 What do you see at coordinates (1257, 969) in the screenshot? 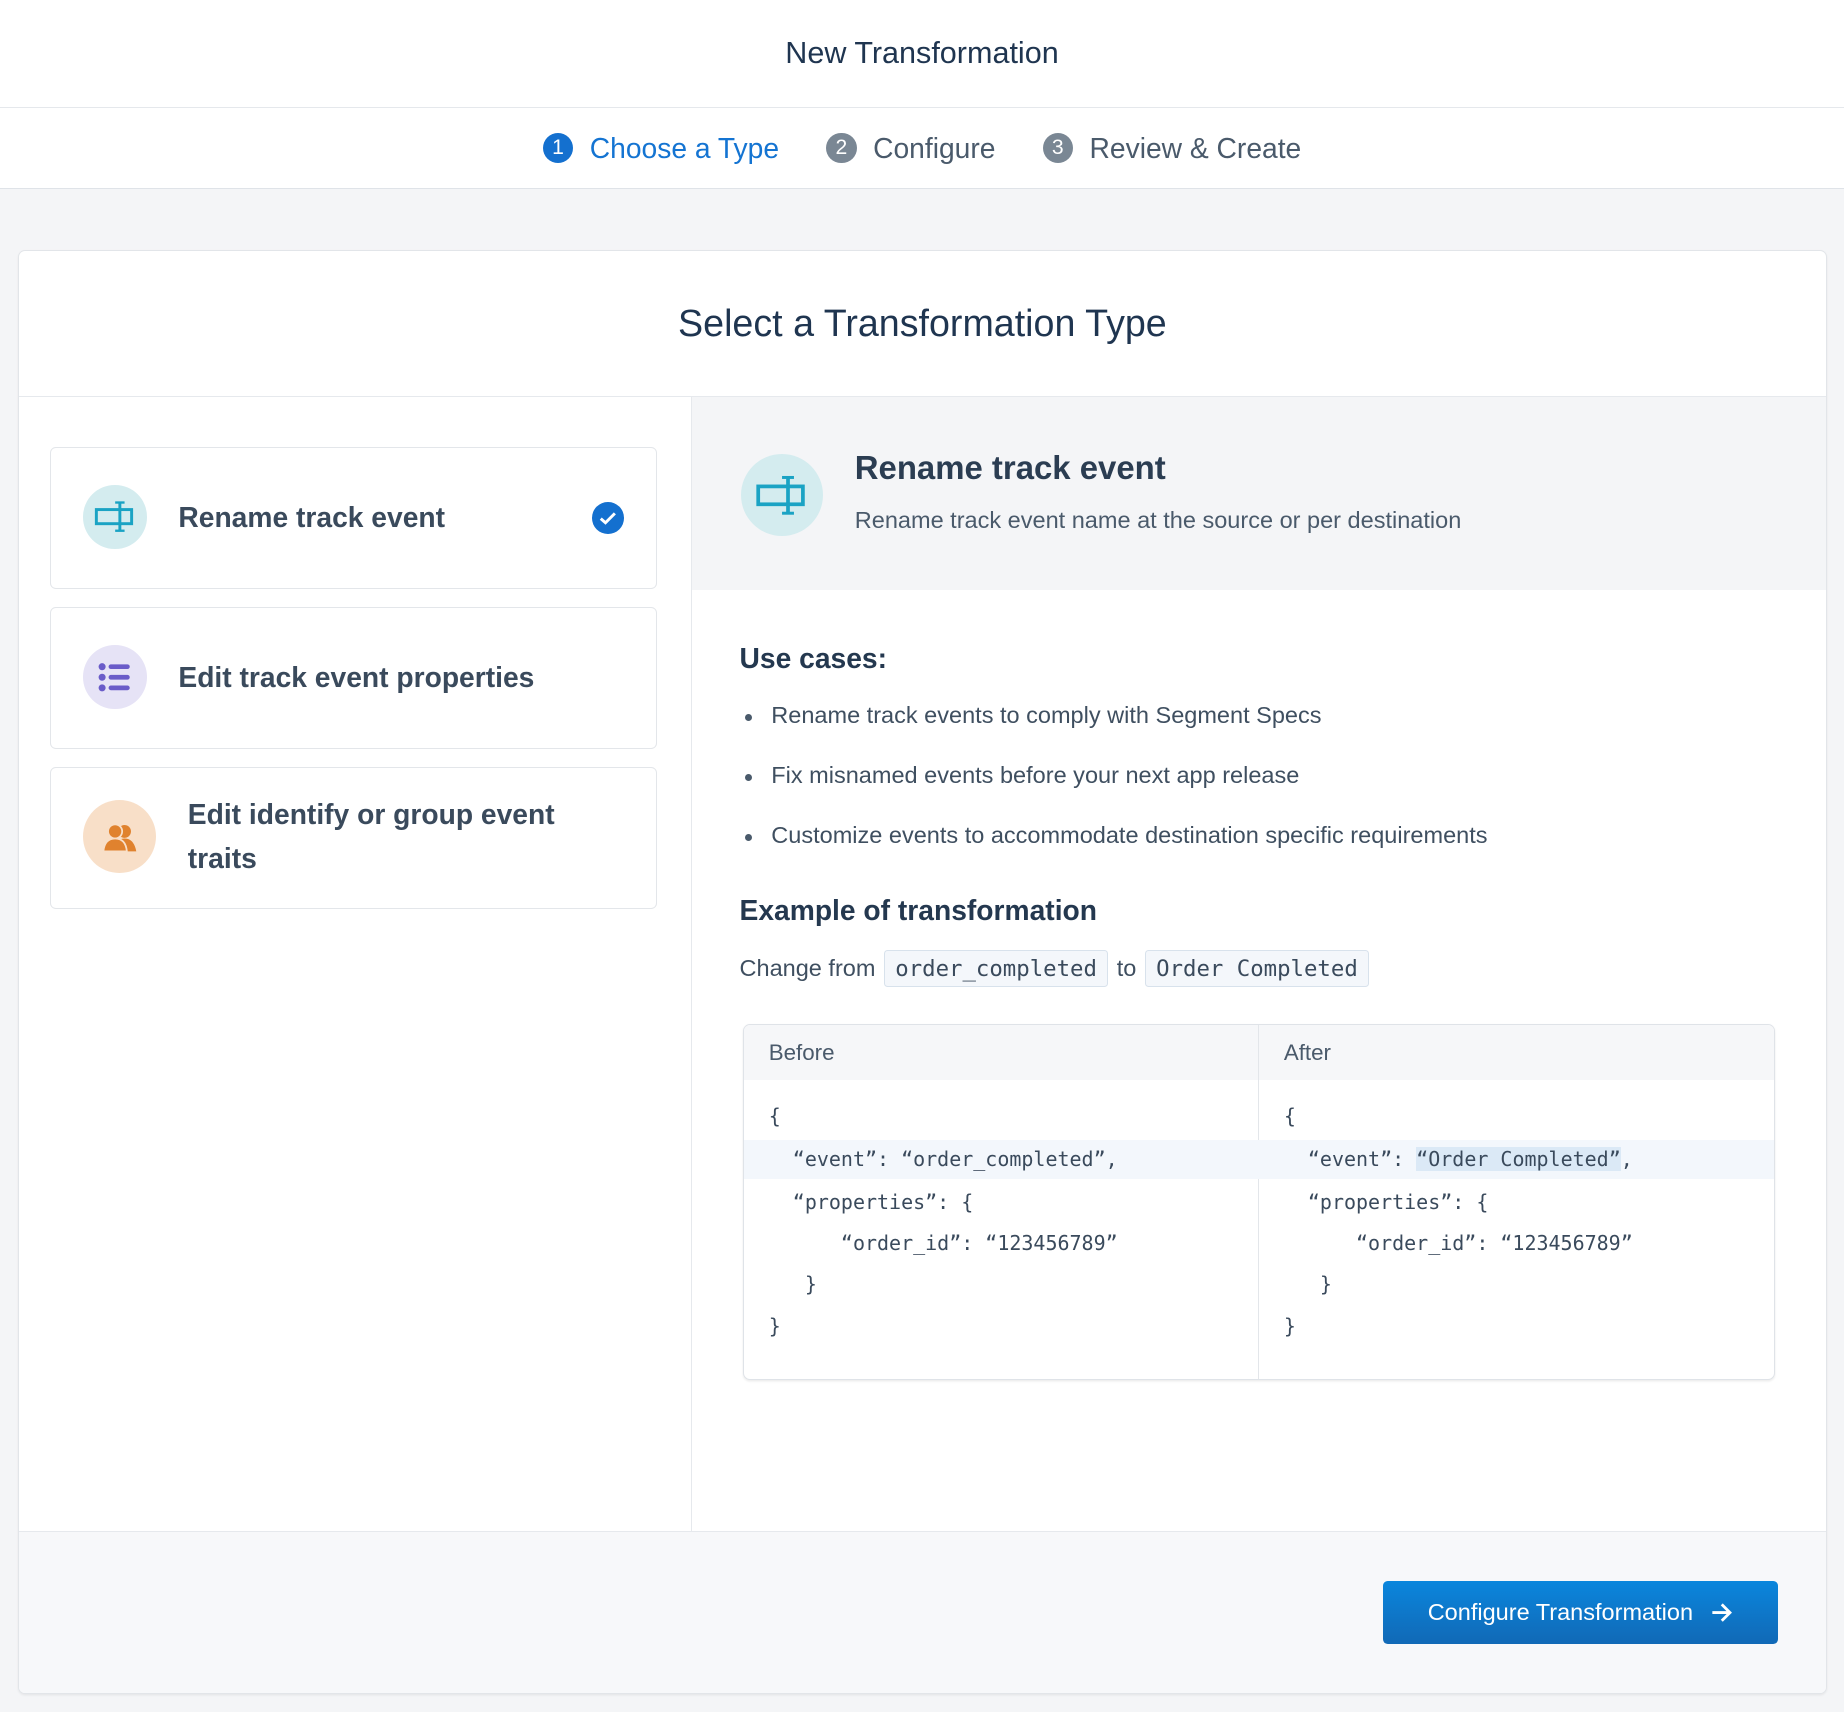
I see `to-value-chip: Order Completed` at bounding box center [1257, 969].